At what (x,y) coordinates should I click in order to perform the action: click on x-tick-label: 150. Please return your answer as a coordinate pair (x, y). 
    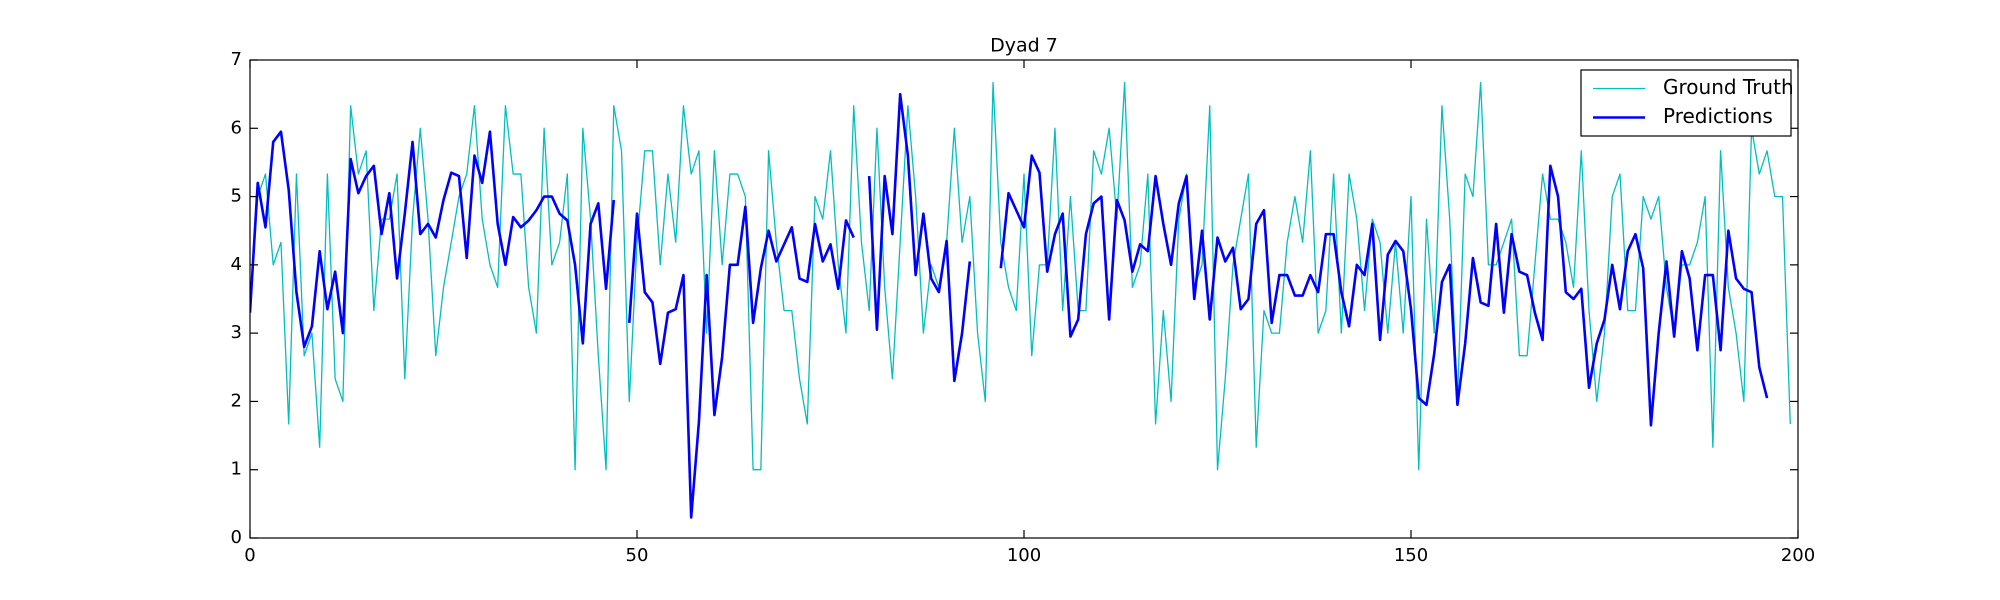
    Looking at the image, I should click on (1411, 555).